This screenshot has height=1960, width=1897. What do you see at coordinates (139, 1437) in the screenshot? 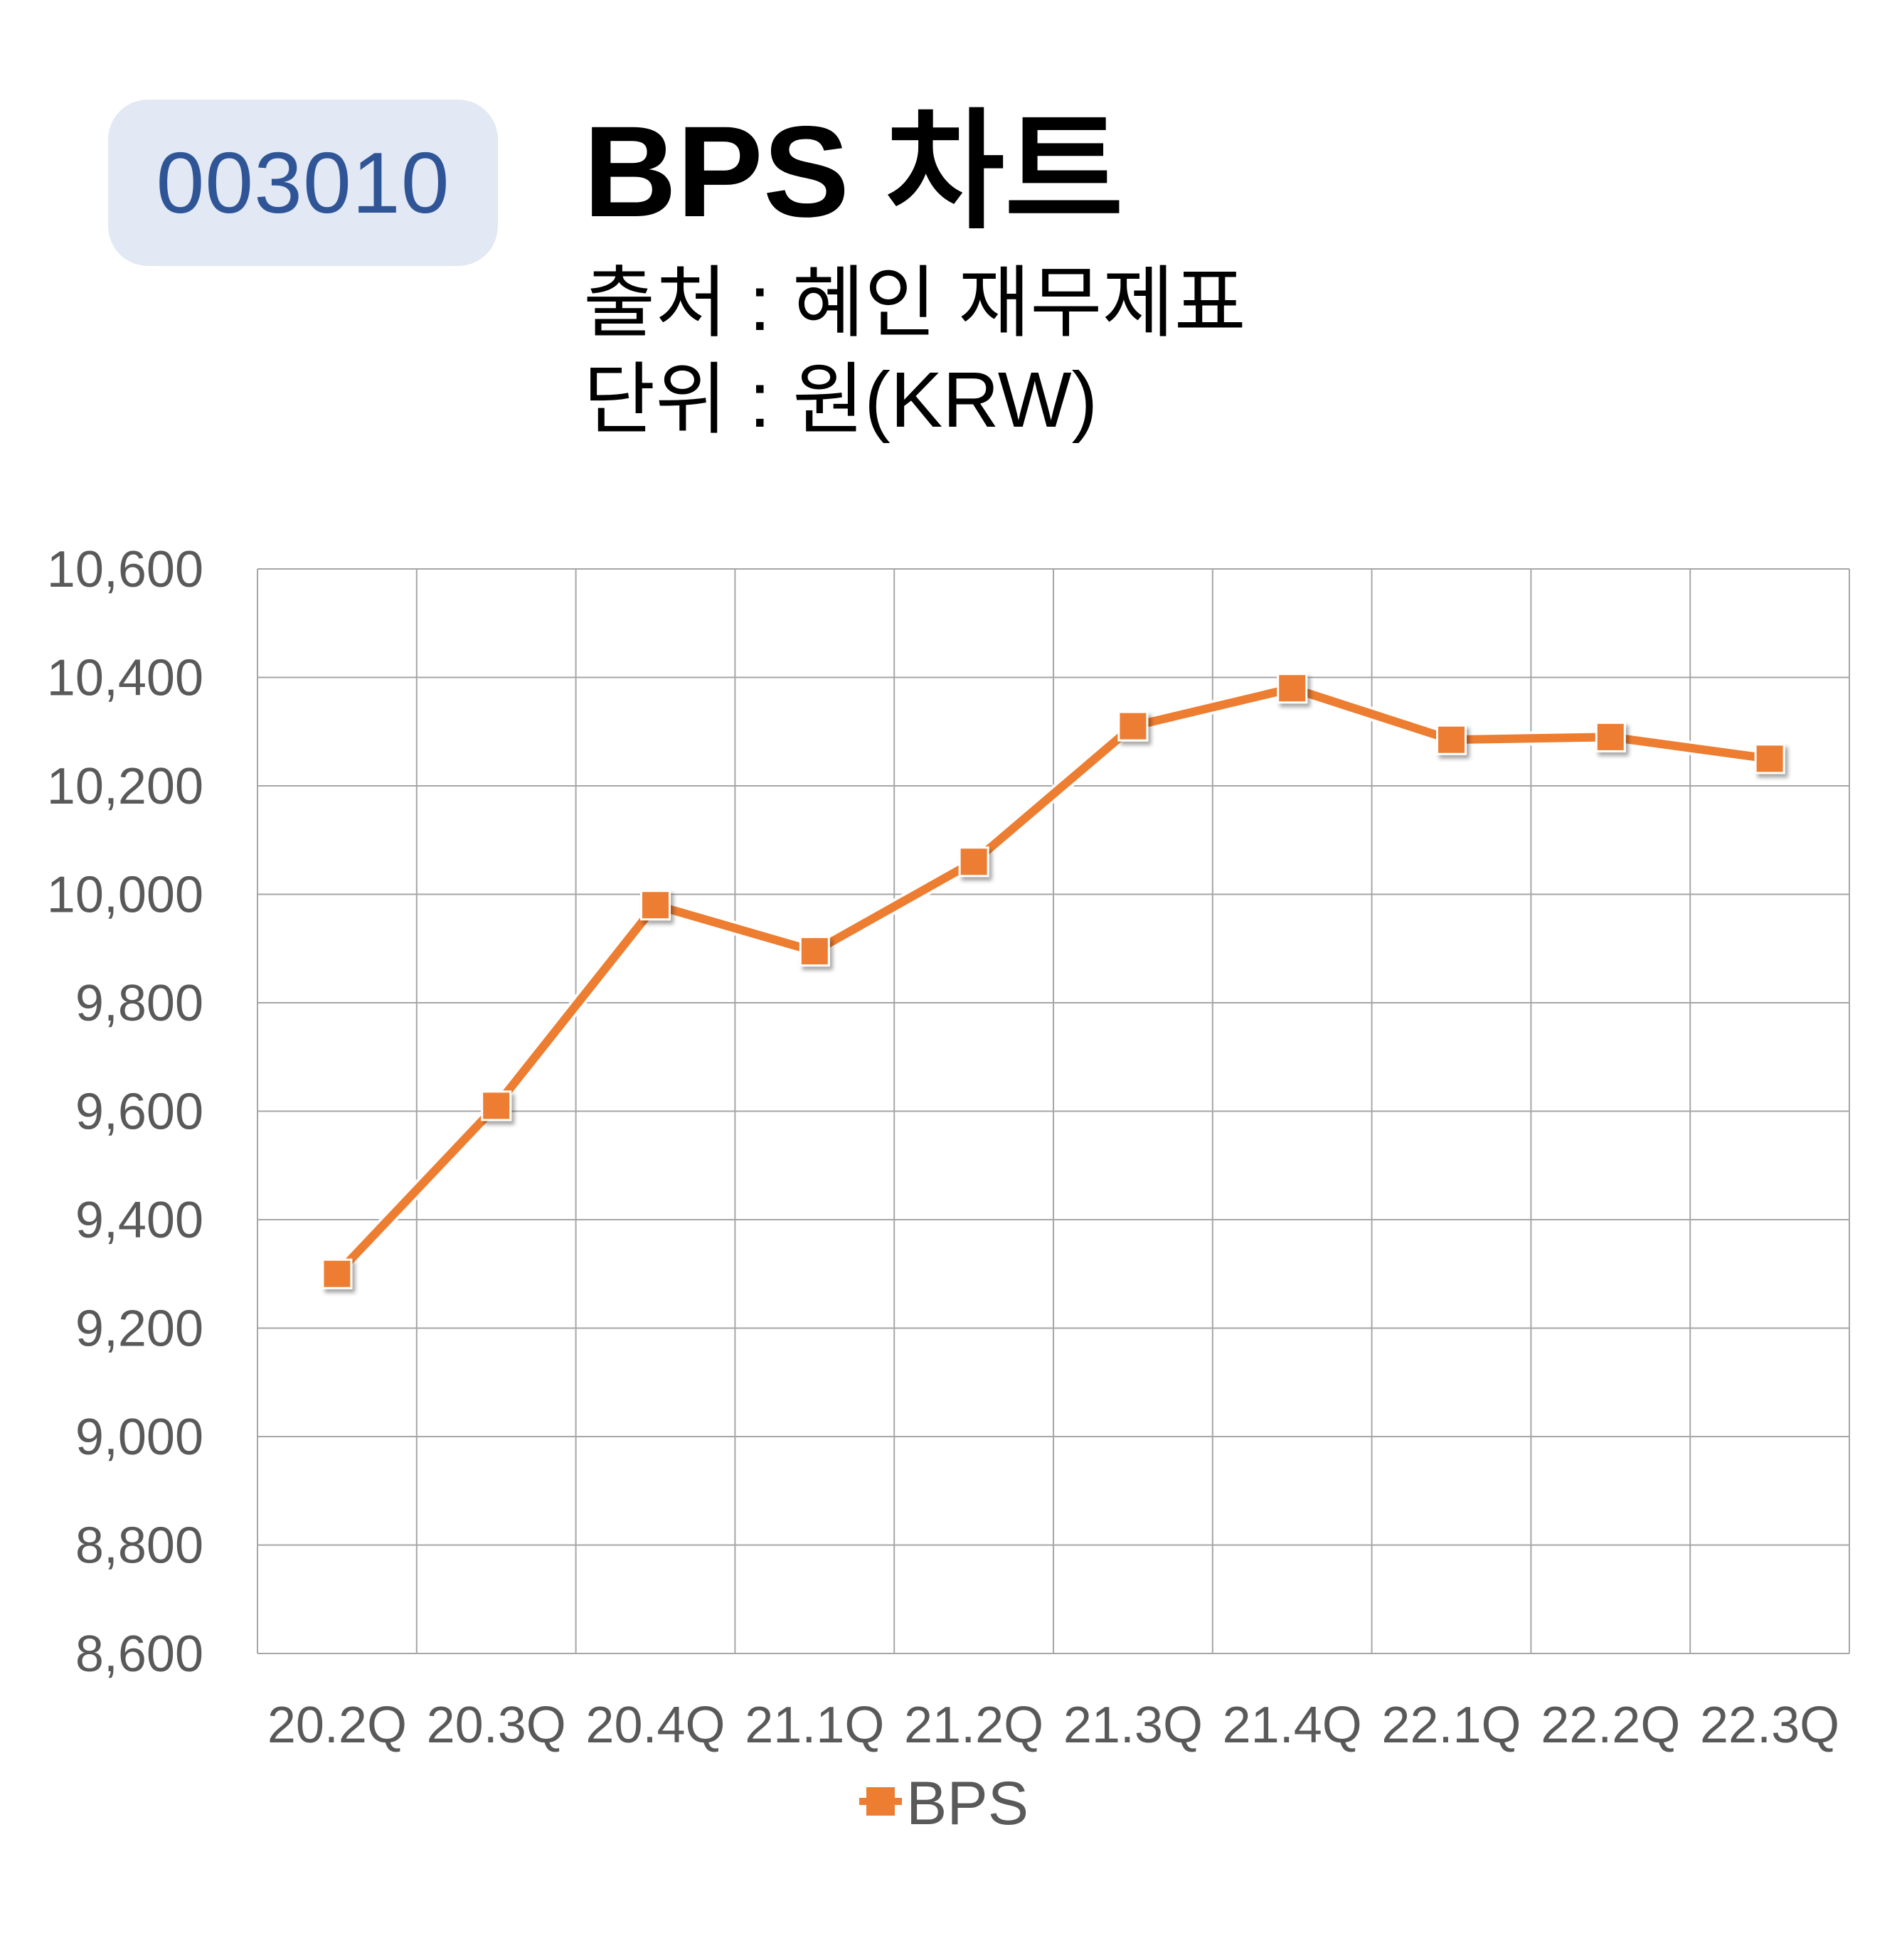
I see `y-tick-label: 9,000` at bounding box center [139, 1437].